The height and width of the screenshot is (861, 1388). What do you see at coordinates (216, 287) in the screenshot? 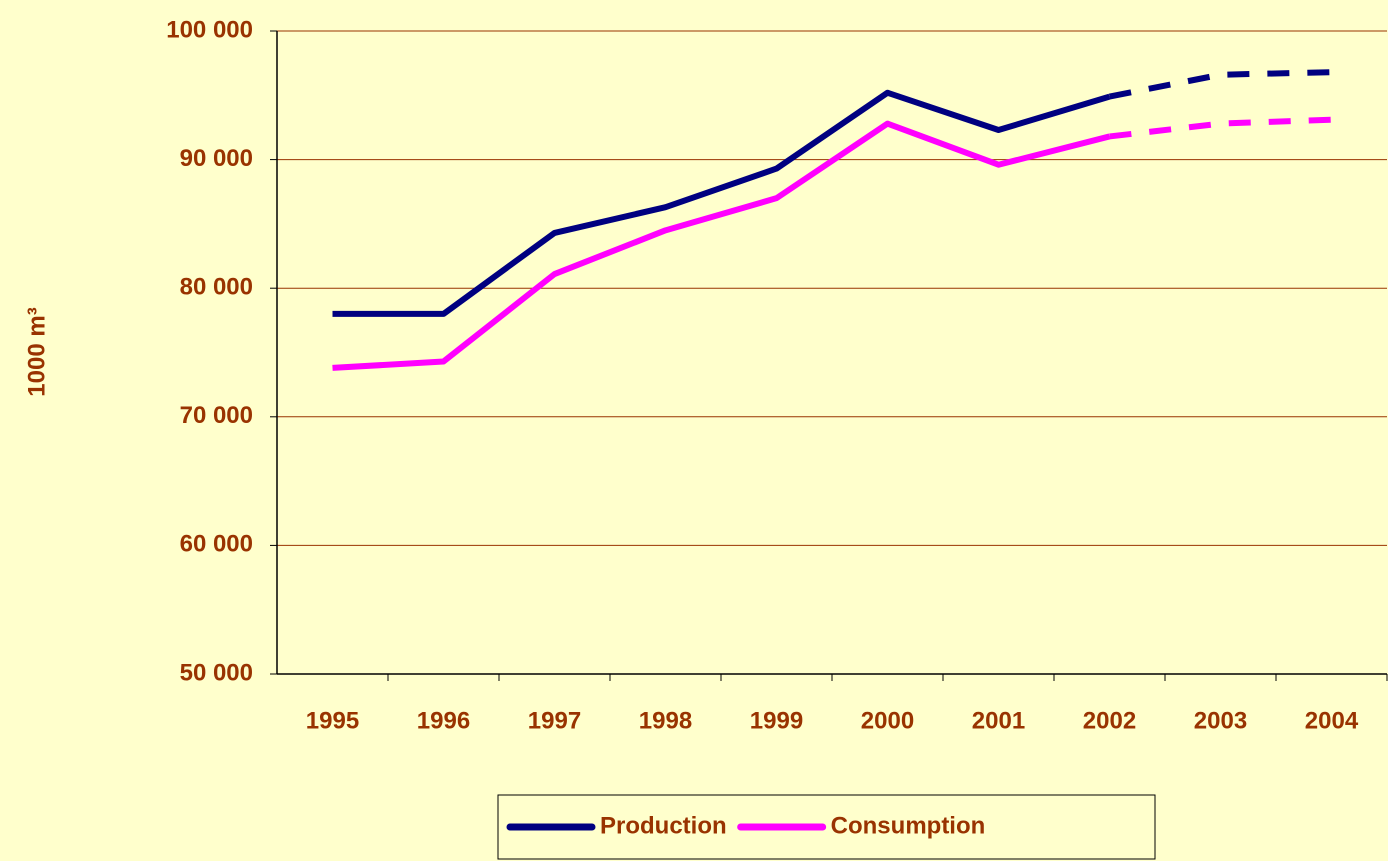
I see `y-tick-label: 80 000` at bounding box center [216, 287].